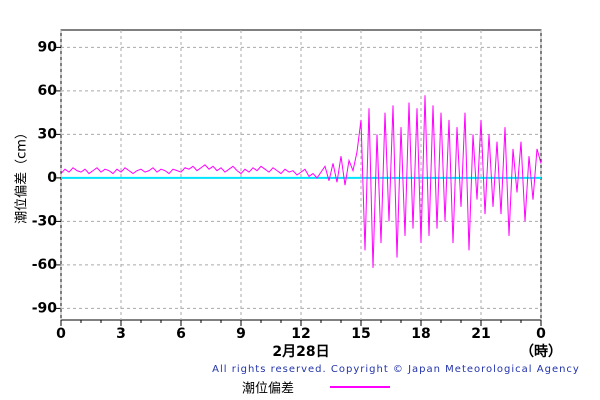 This screenshot has height=400, width=600. Describe the element at coordinates (268, 389) in the screenshot. I see `legend-label: 潮位偏差` at that location.